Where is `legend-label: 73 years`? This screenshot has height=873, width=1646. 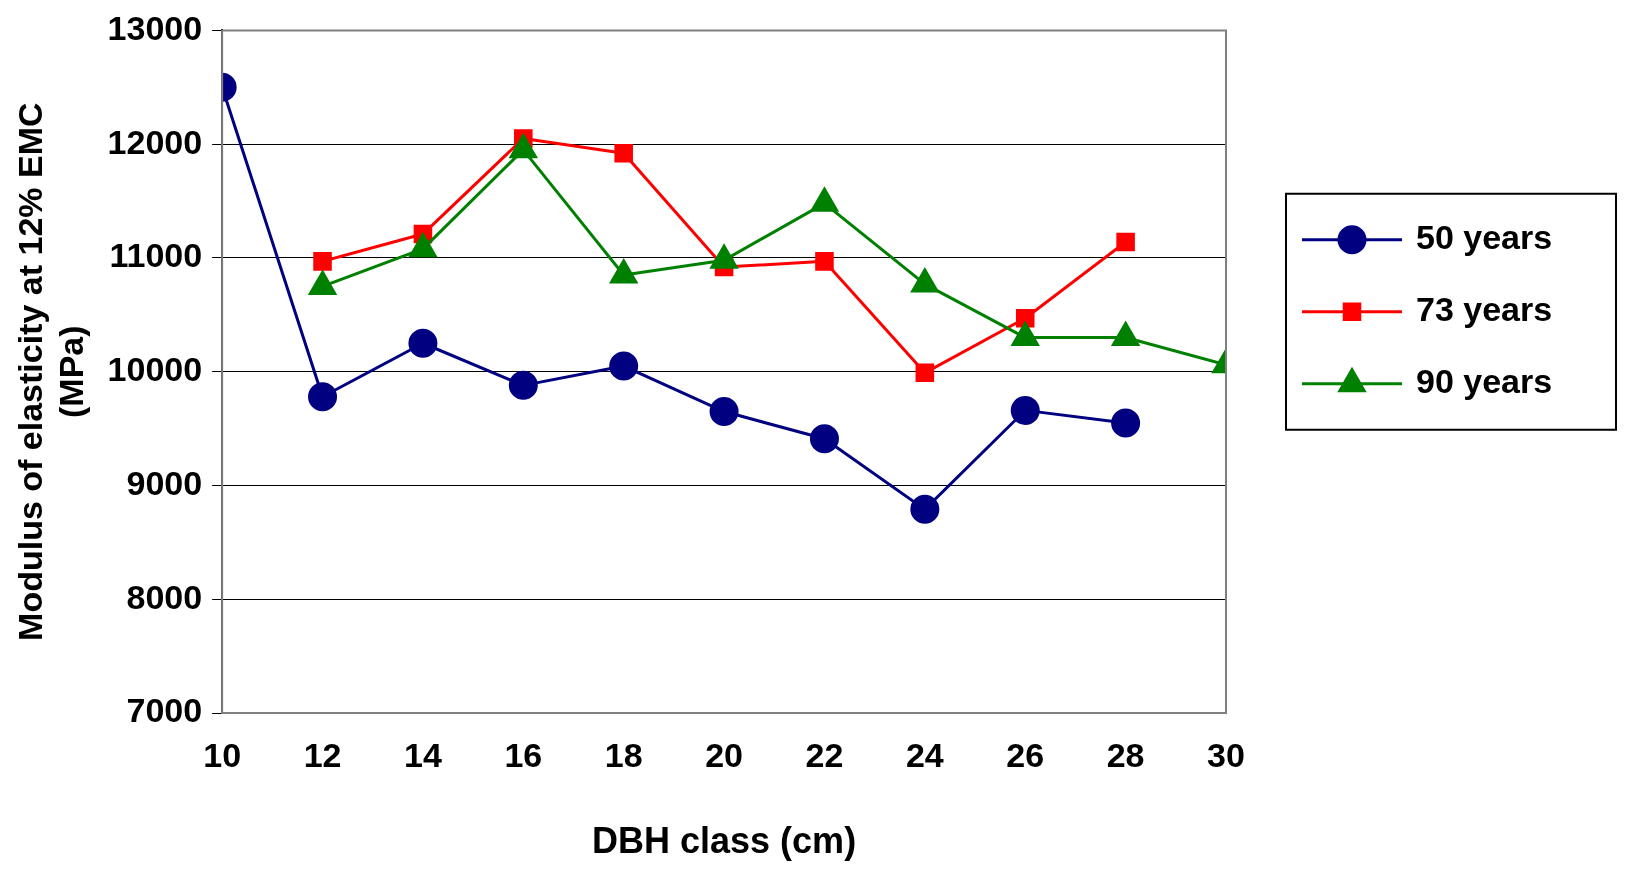 legend-label: 73 years is located at coordinates (1484, 309).